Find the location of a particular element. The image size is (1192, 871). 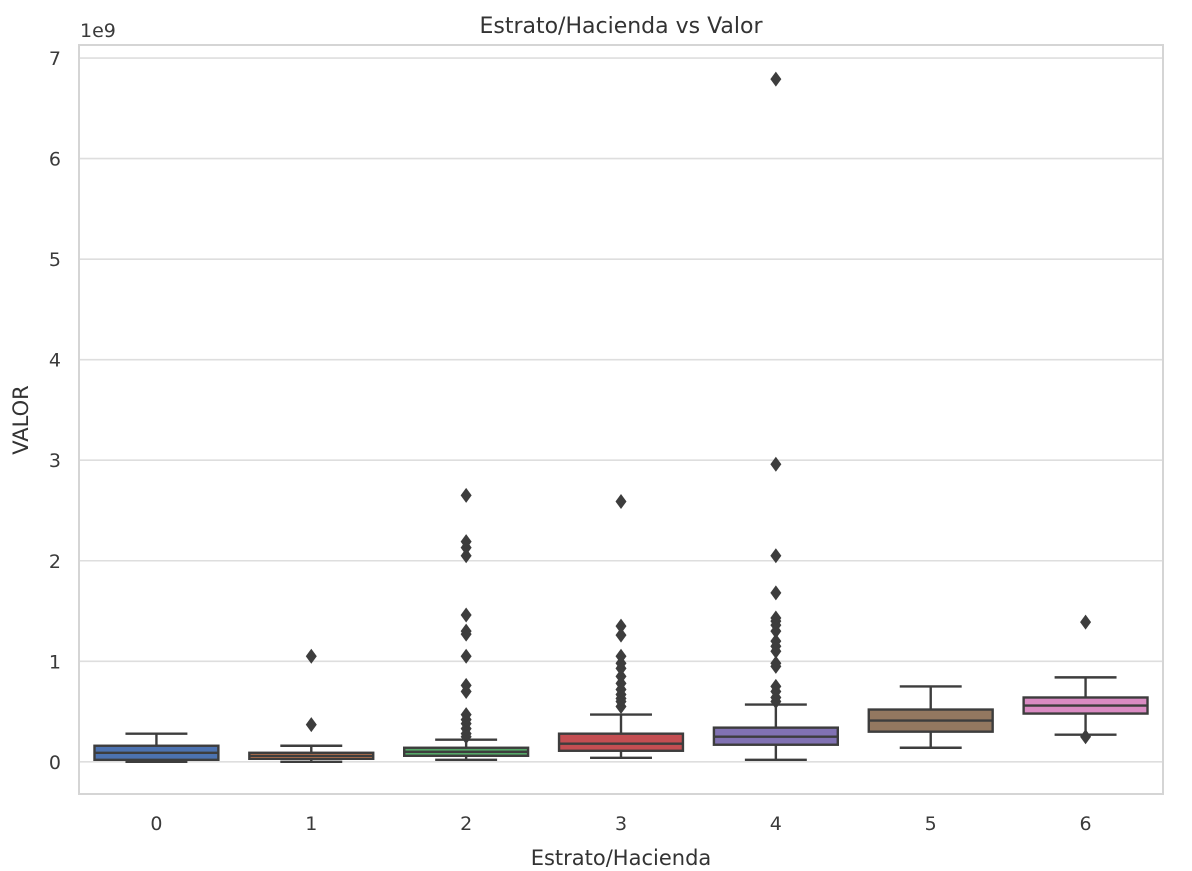

x-axis-ticks: 0 1 2 3 4 5 6 is located at coordinates (620, 824).